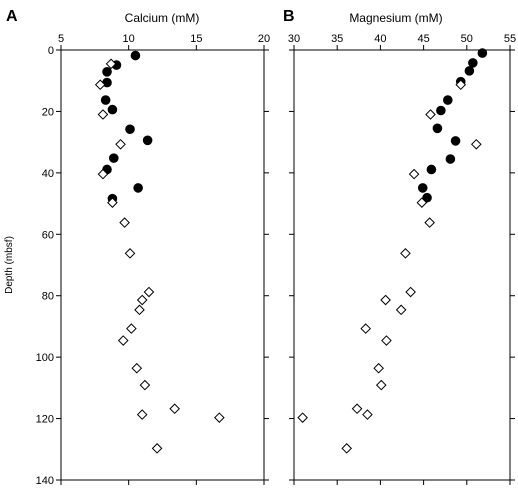 This screenshot has width=518, height=489. What do you see at coordinates (380, 39) in the screenshot?
I see `x-tick-label: 40` at bounding box center [380, 39].